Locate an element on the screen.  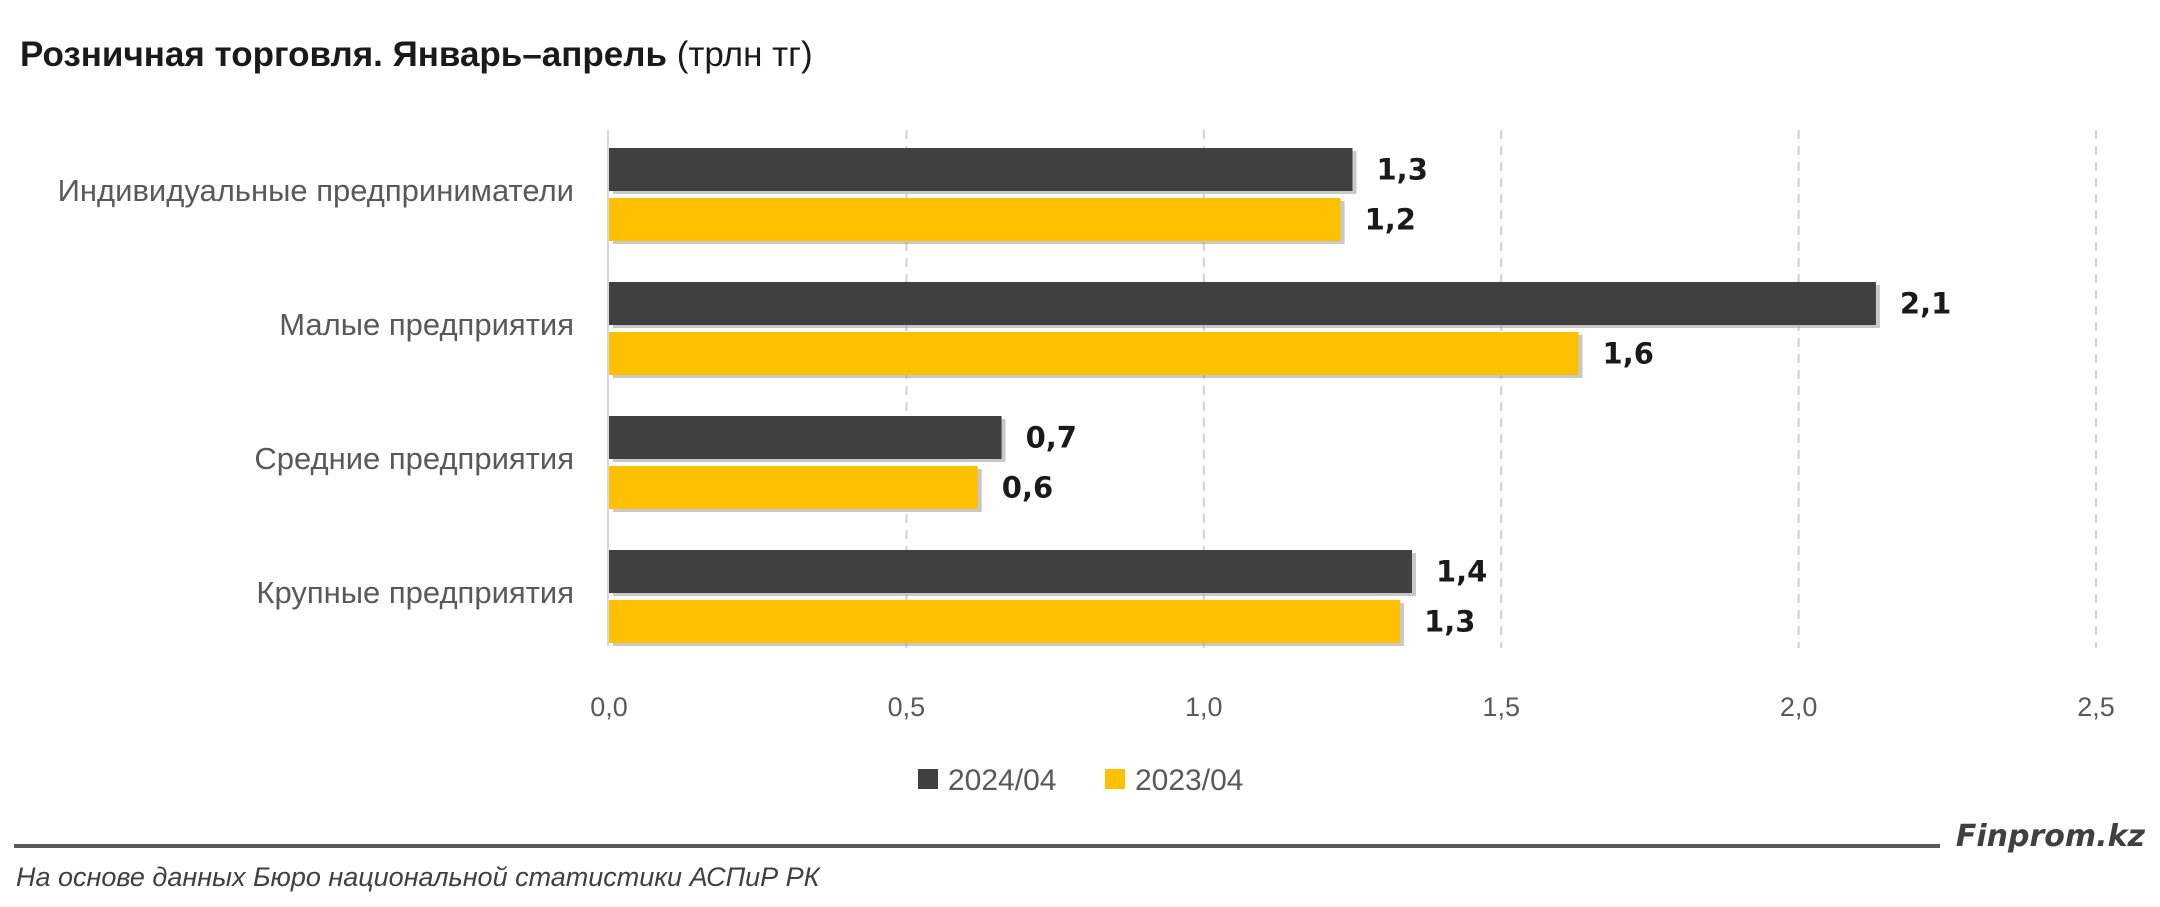
legend-label: 2023/04 is located at coordinates (1189, 780).